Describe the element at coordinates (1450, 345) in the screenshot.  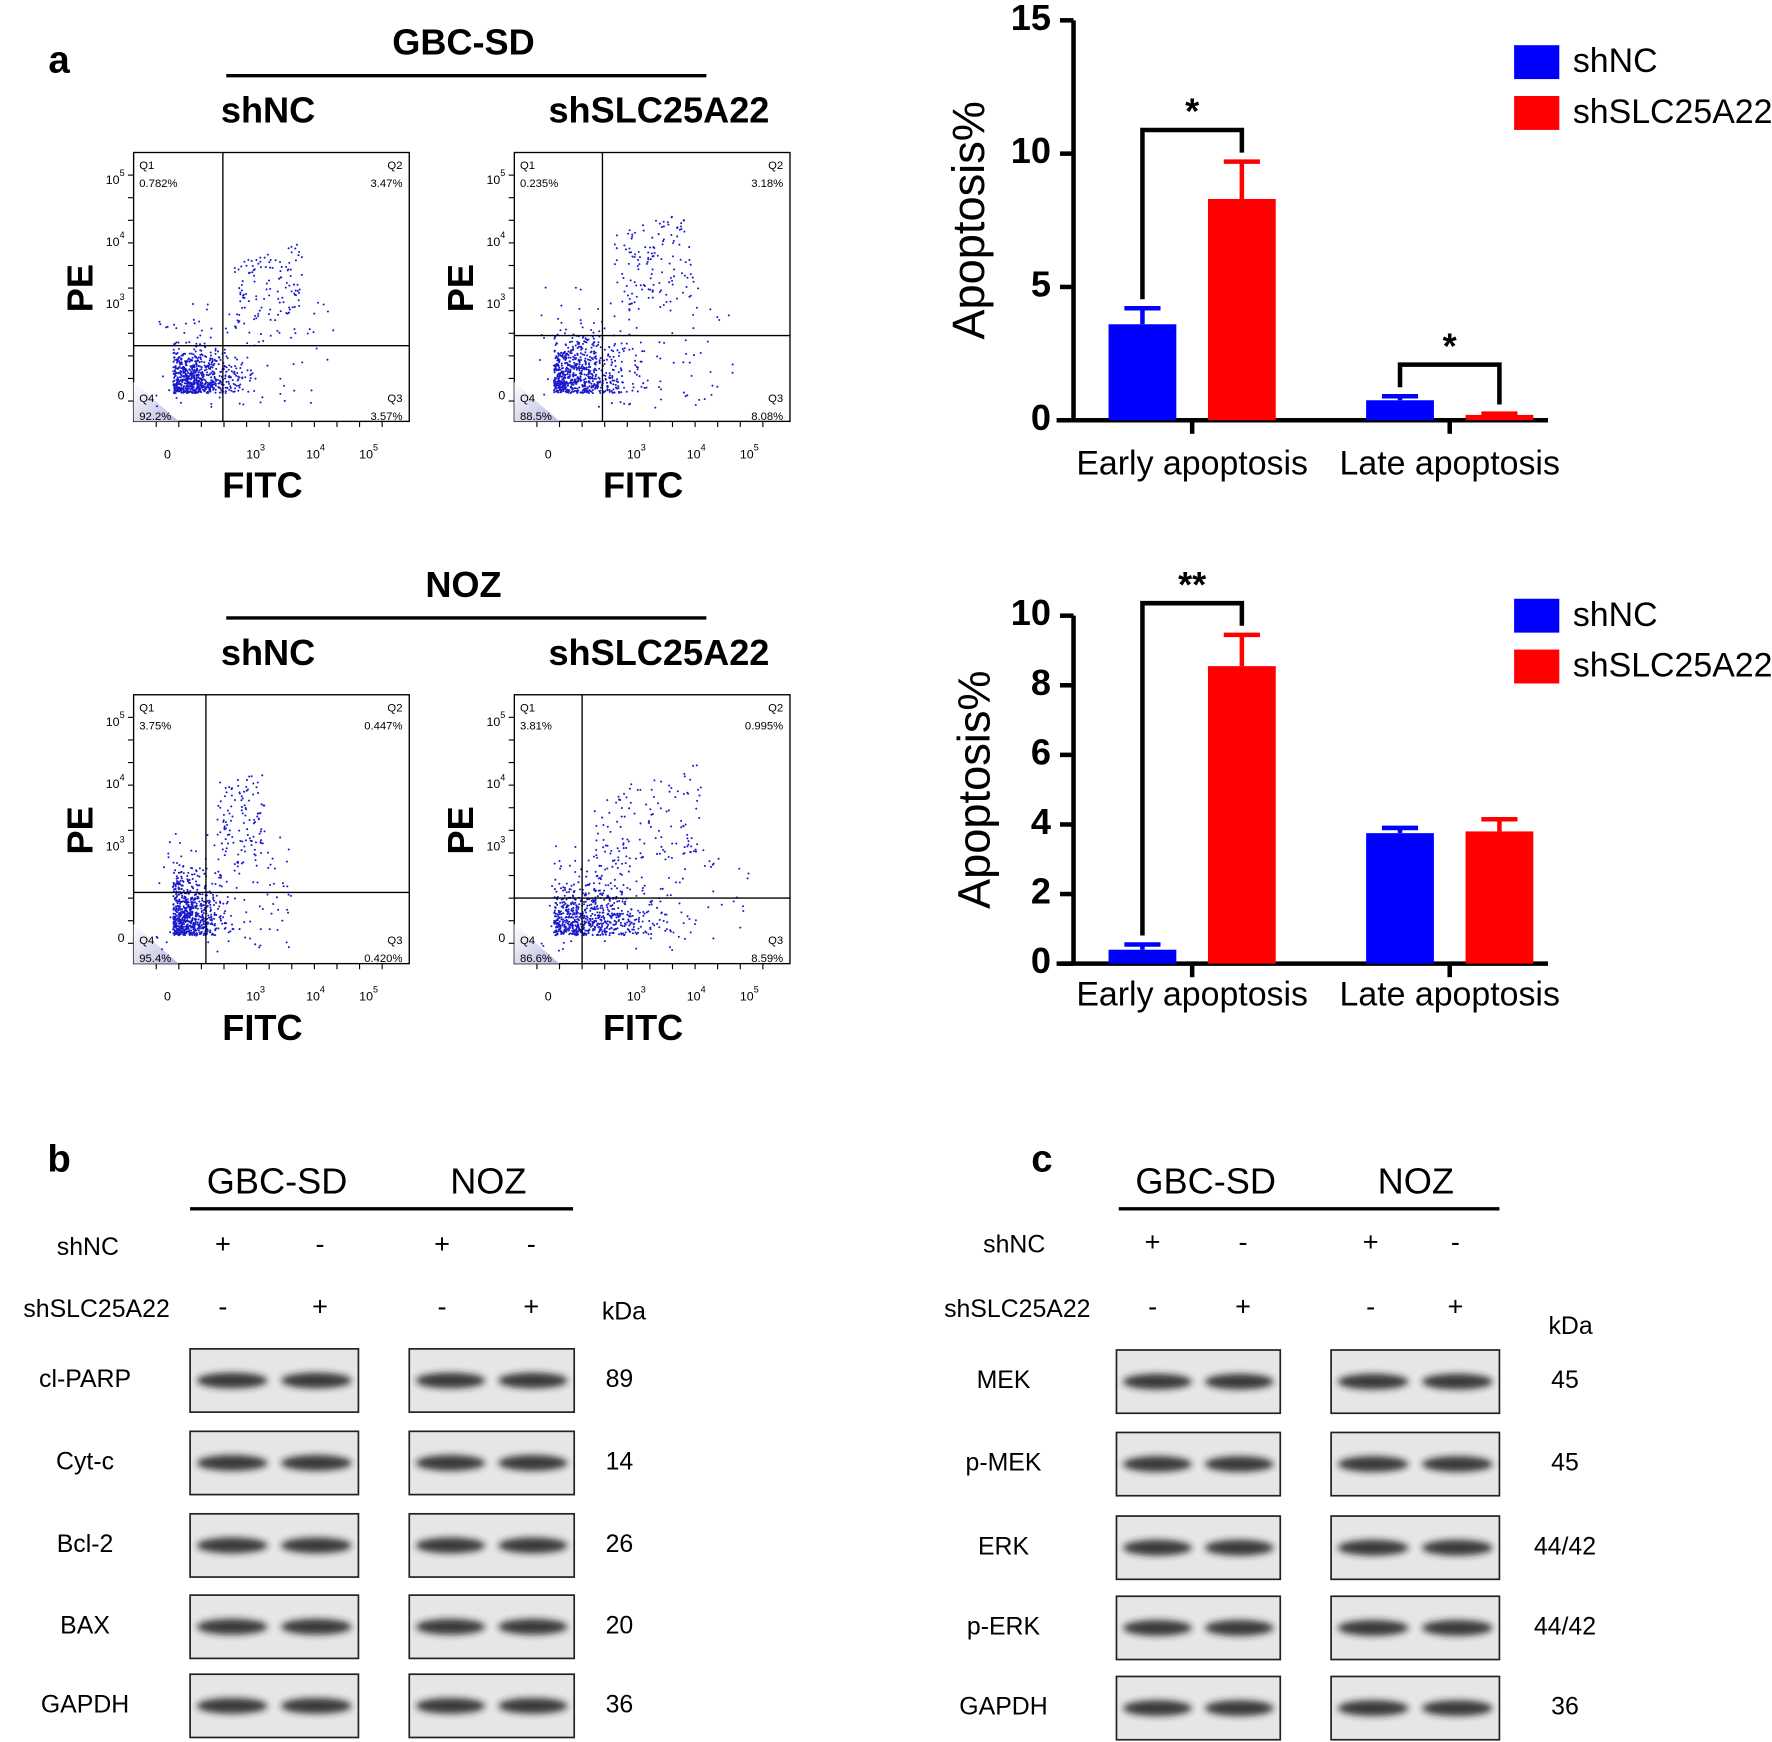
I see `significance-label: *` at that location.